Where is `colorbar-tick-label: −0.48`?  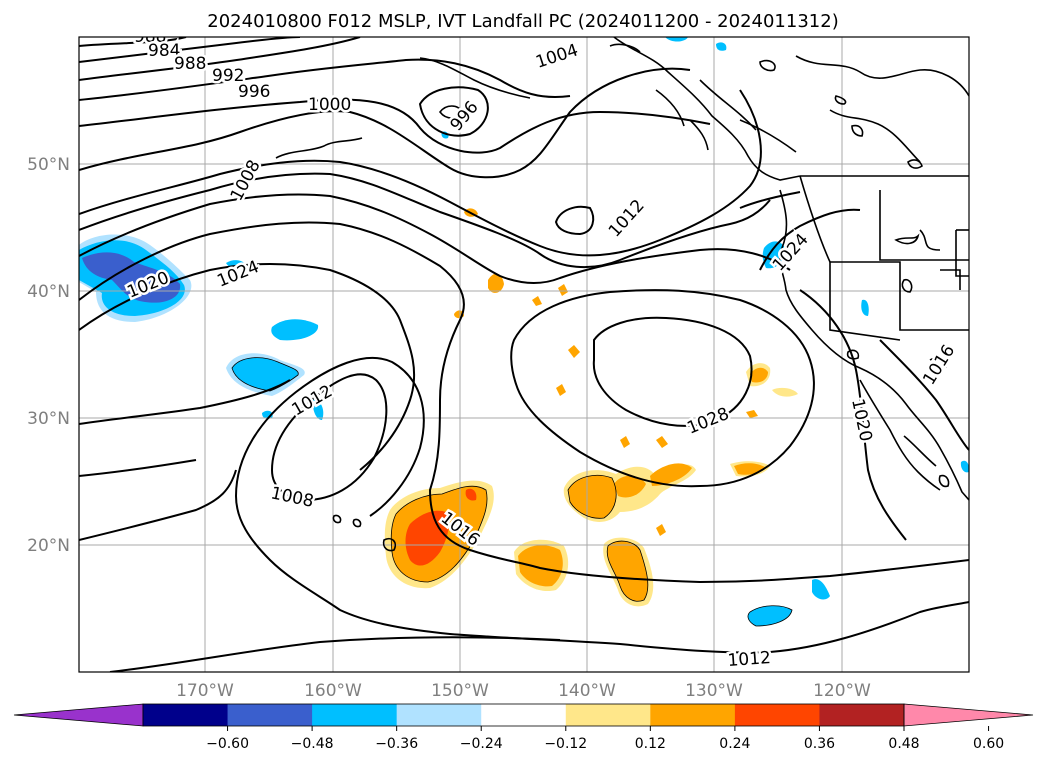 colorbar-tick-label: −0.48 is located at coordinates (312, 744).